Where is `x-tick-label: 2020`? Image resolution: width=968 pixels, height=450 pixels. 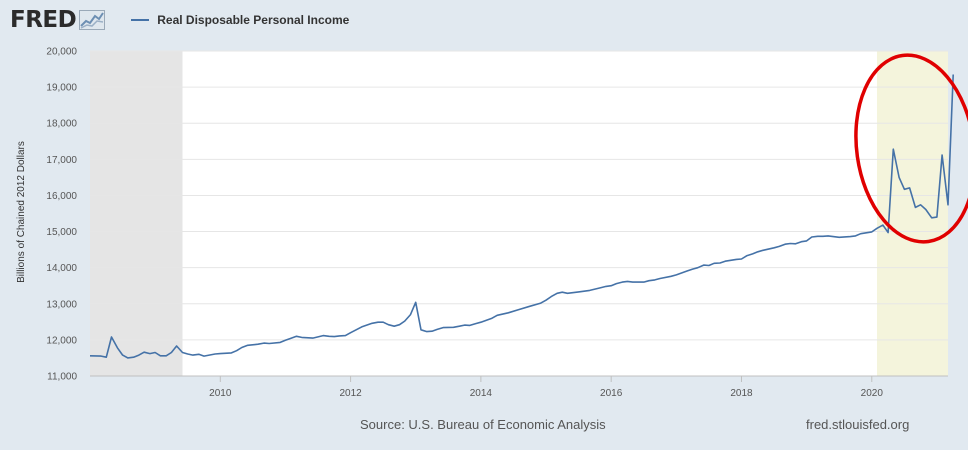
x-tick-label: 2020 is located at coordinates (872, 393).